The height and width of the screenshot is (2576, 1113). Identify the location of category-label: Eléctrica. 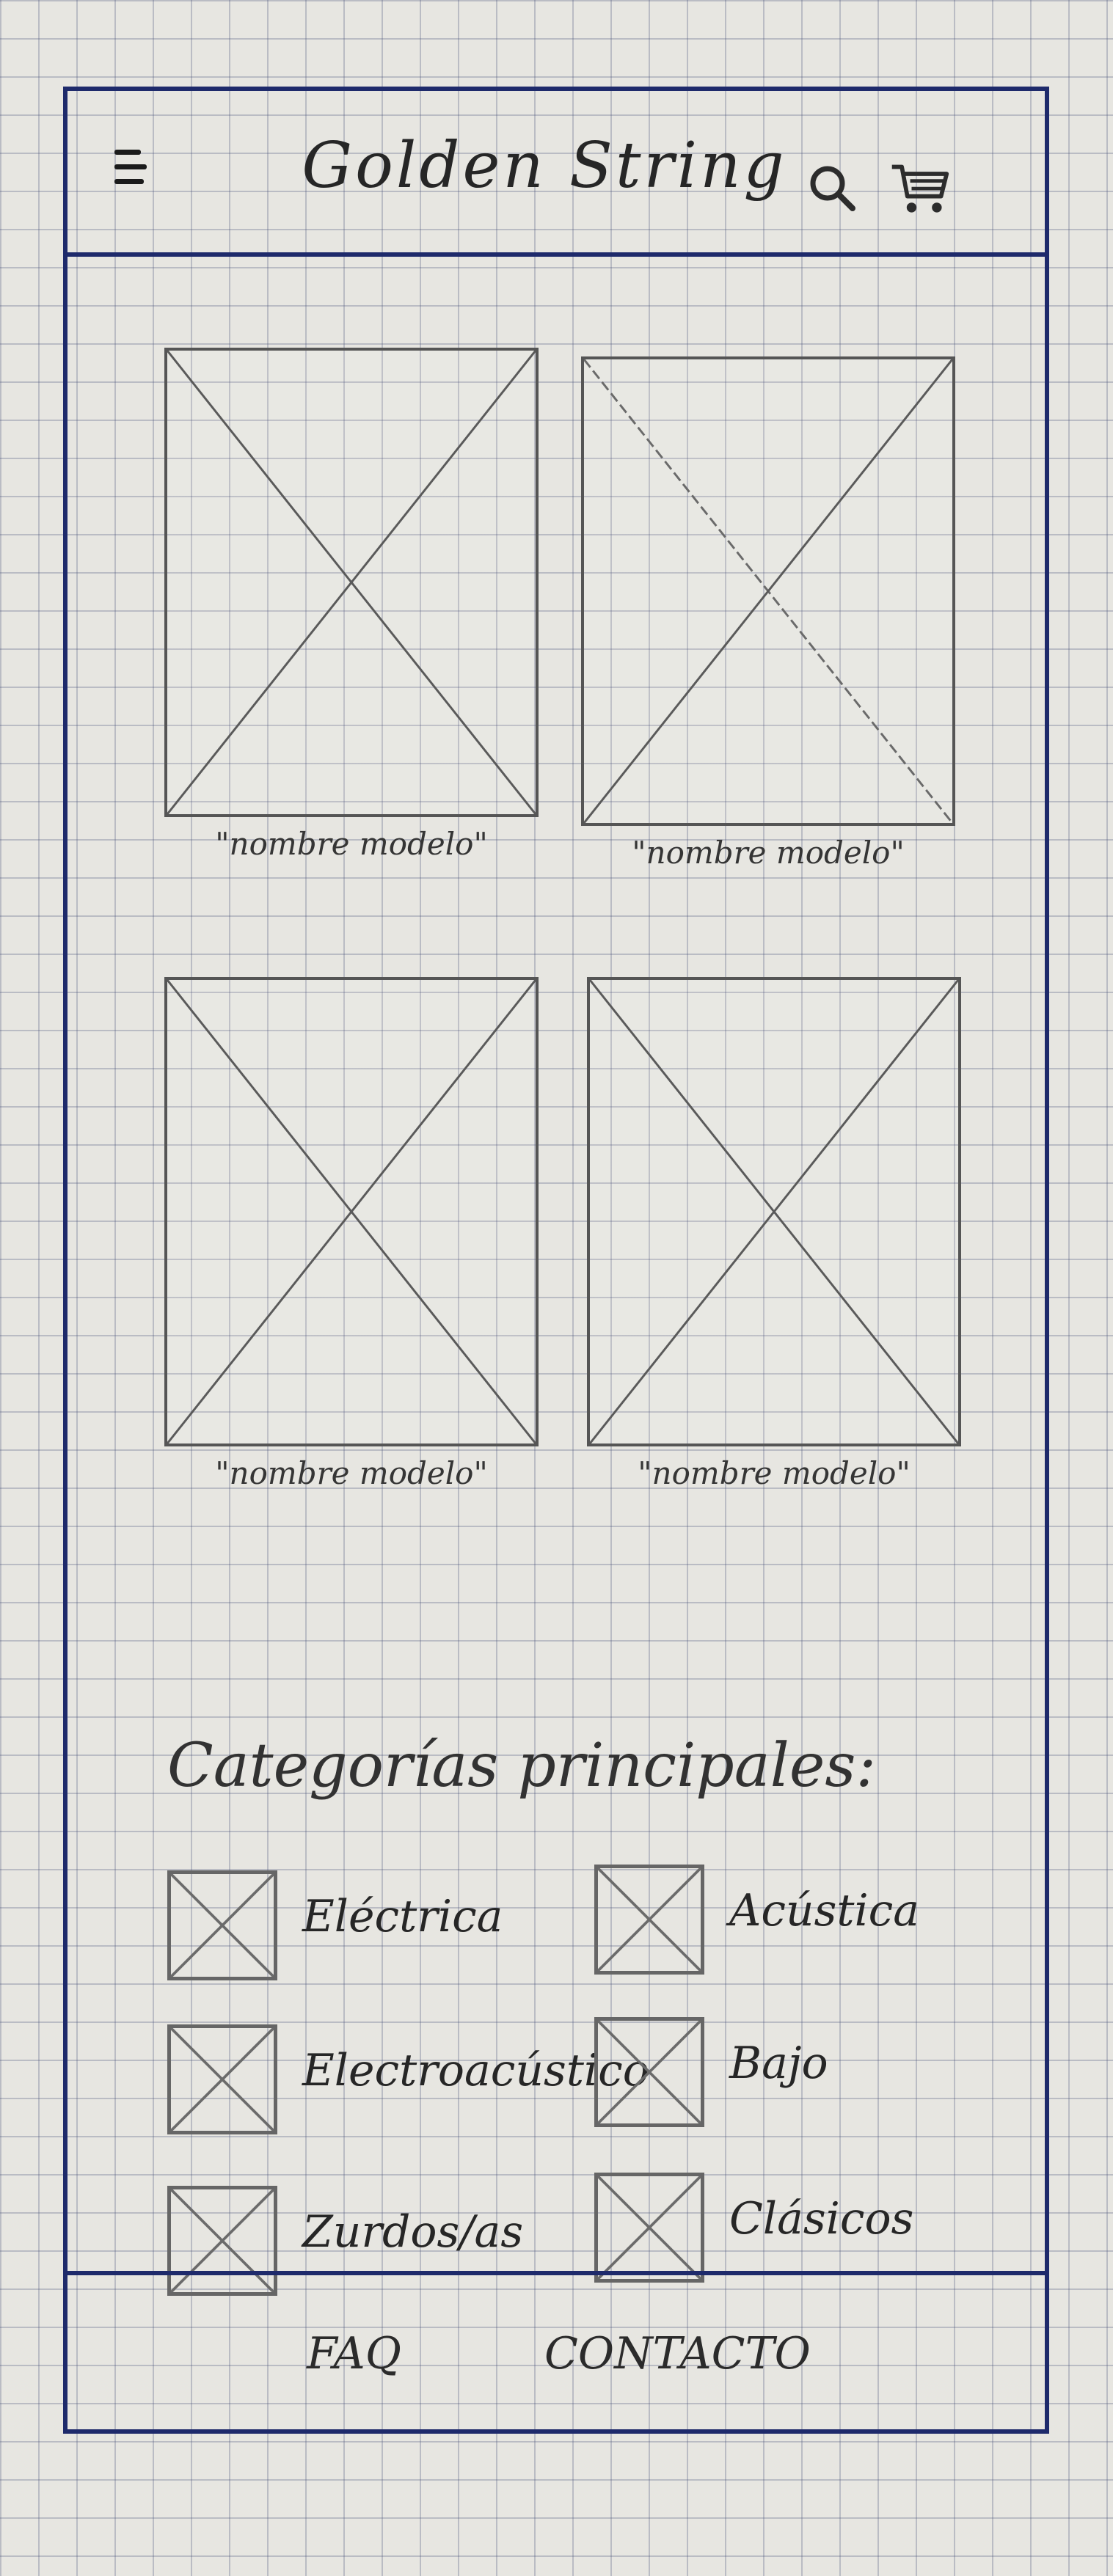
(402, 1916).